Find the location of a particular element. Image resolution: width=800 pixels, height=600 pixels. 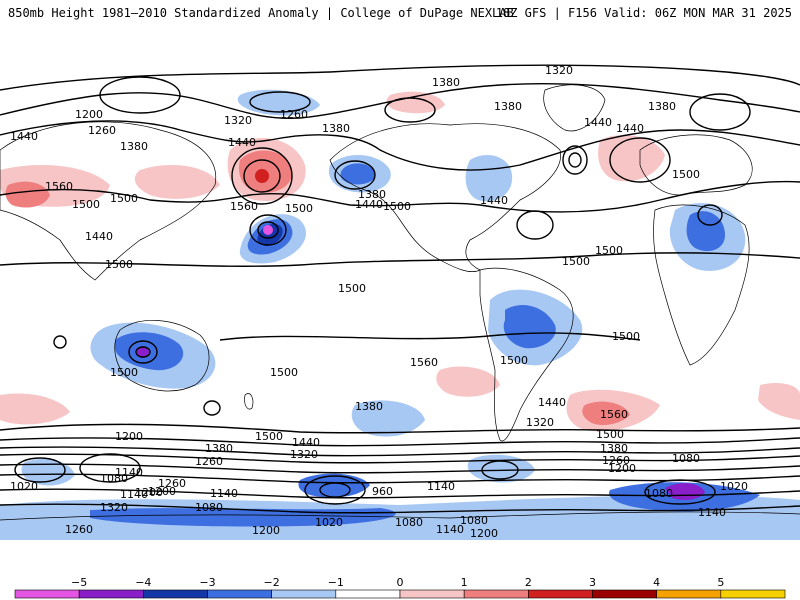

neg-anomaly-australia-center is located at coordinates (143, 352).